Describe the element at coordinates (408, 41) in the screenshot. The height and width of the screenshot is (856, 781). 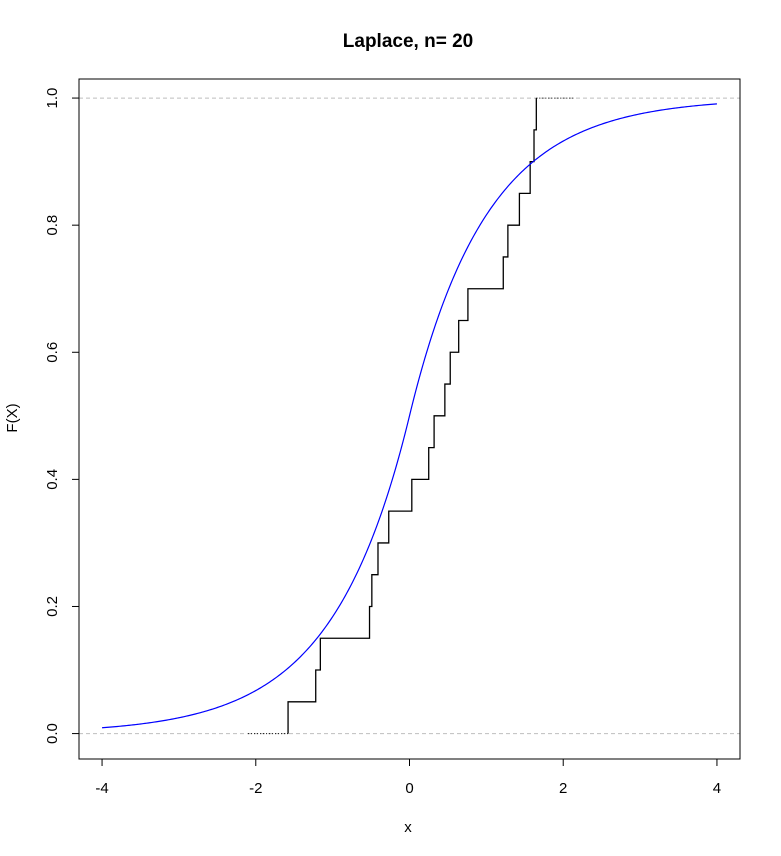
I see `chart-title: Laplace, n= 20` at that location.